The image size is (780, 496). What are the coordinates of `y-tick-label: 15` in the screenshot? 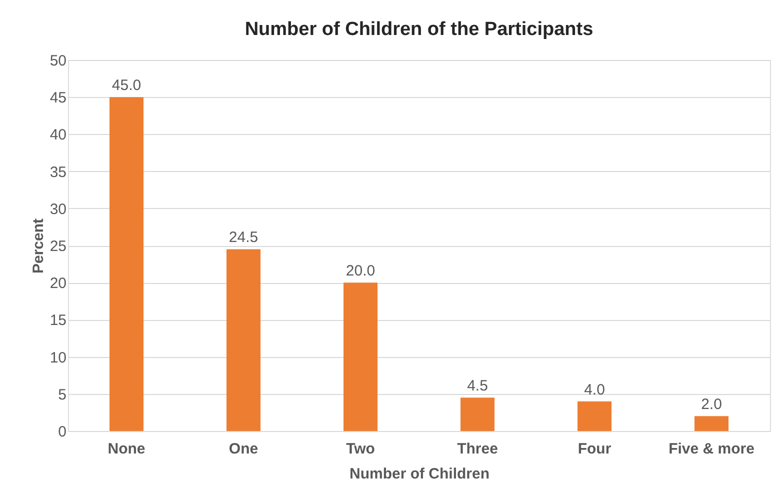 It's located at (58, 321).